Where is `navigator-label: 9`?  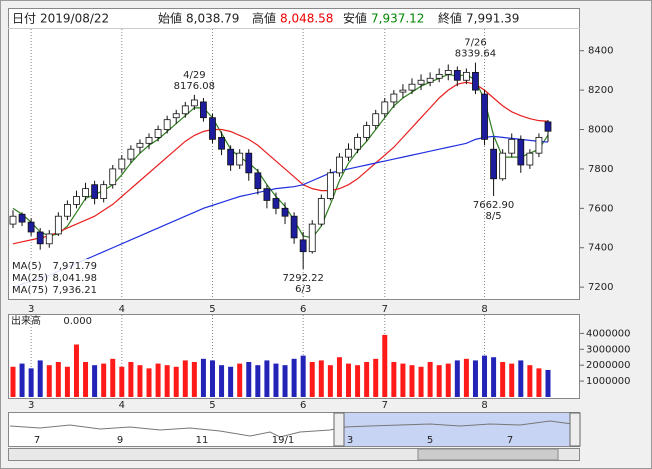 navigator-label: 9 is located at coordinates (120, 440).